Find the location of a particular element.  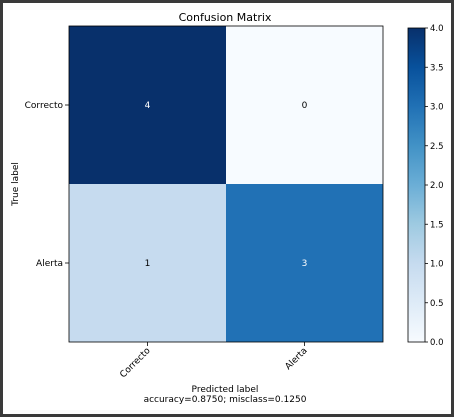

y-axis-label: True label is located at coordinates (16, 184).